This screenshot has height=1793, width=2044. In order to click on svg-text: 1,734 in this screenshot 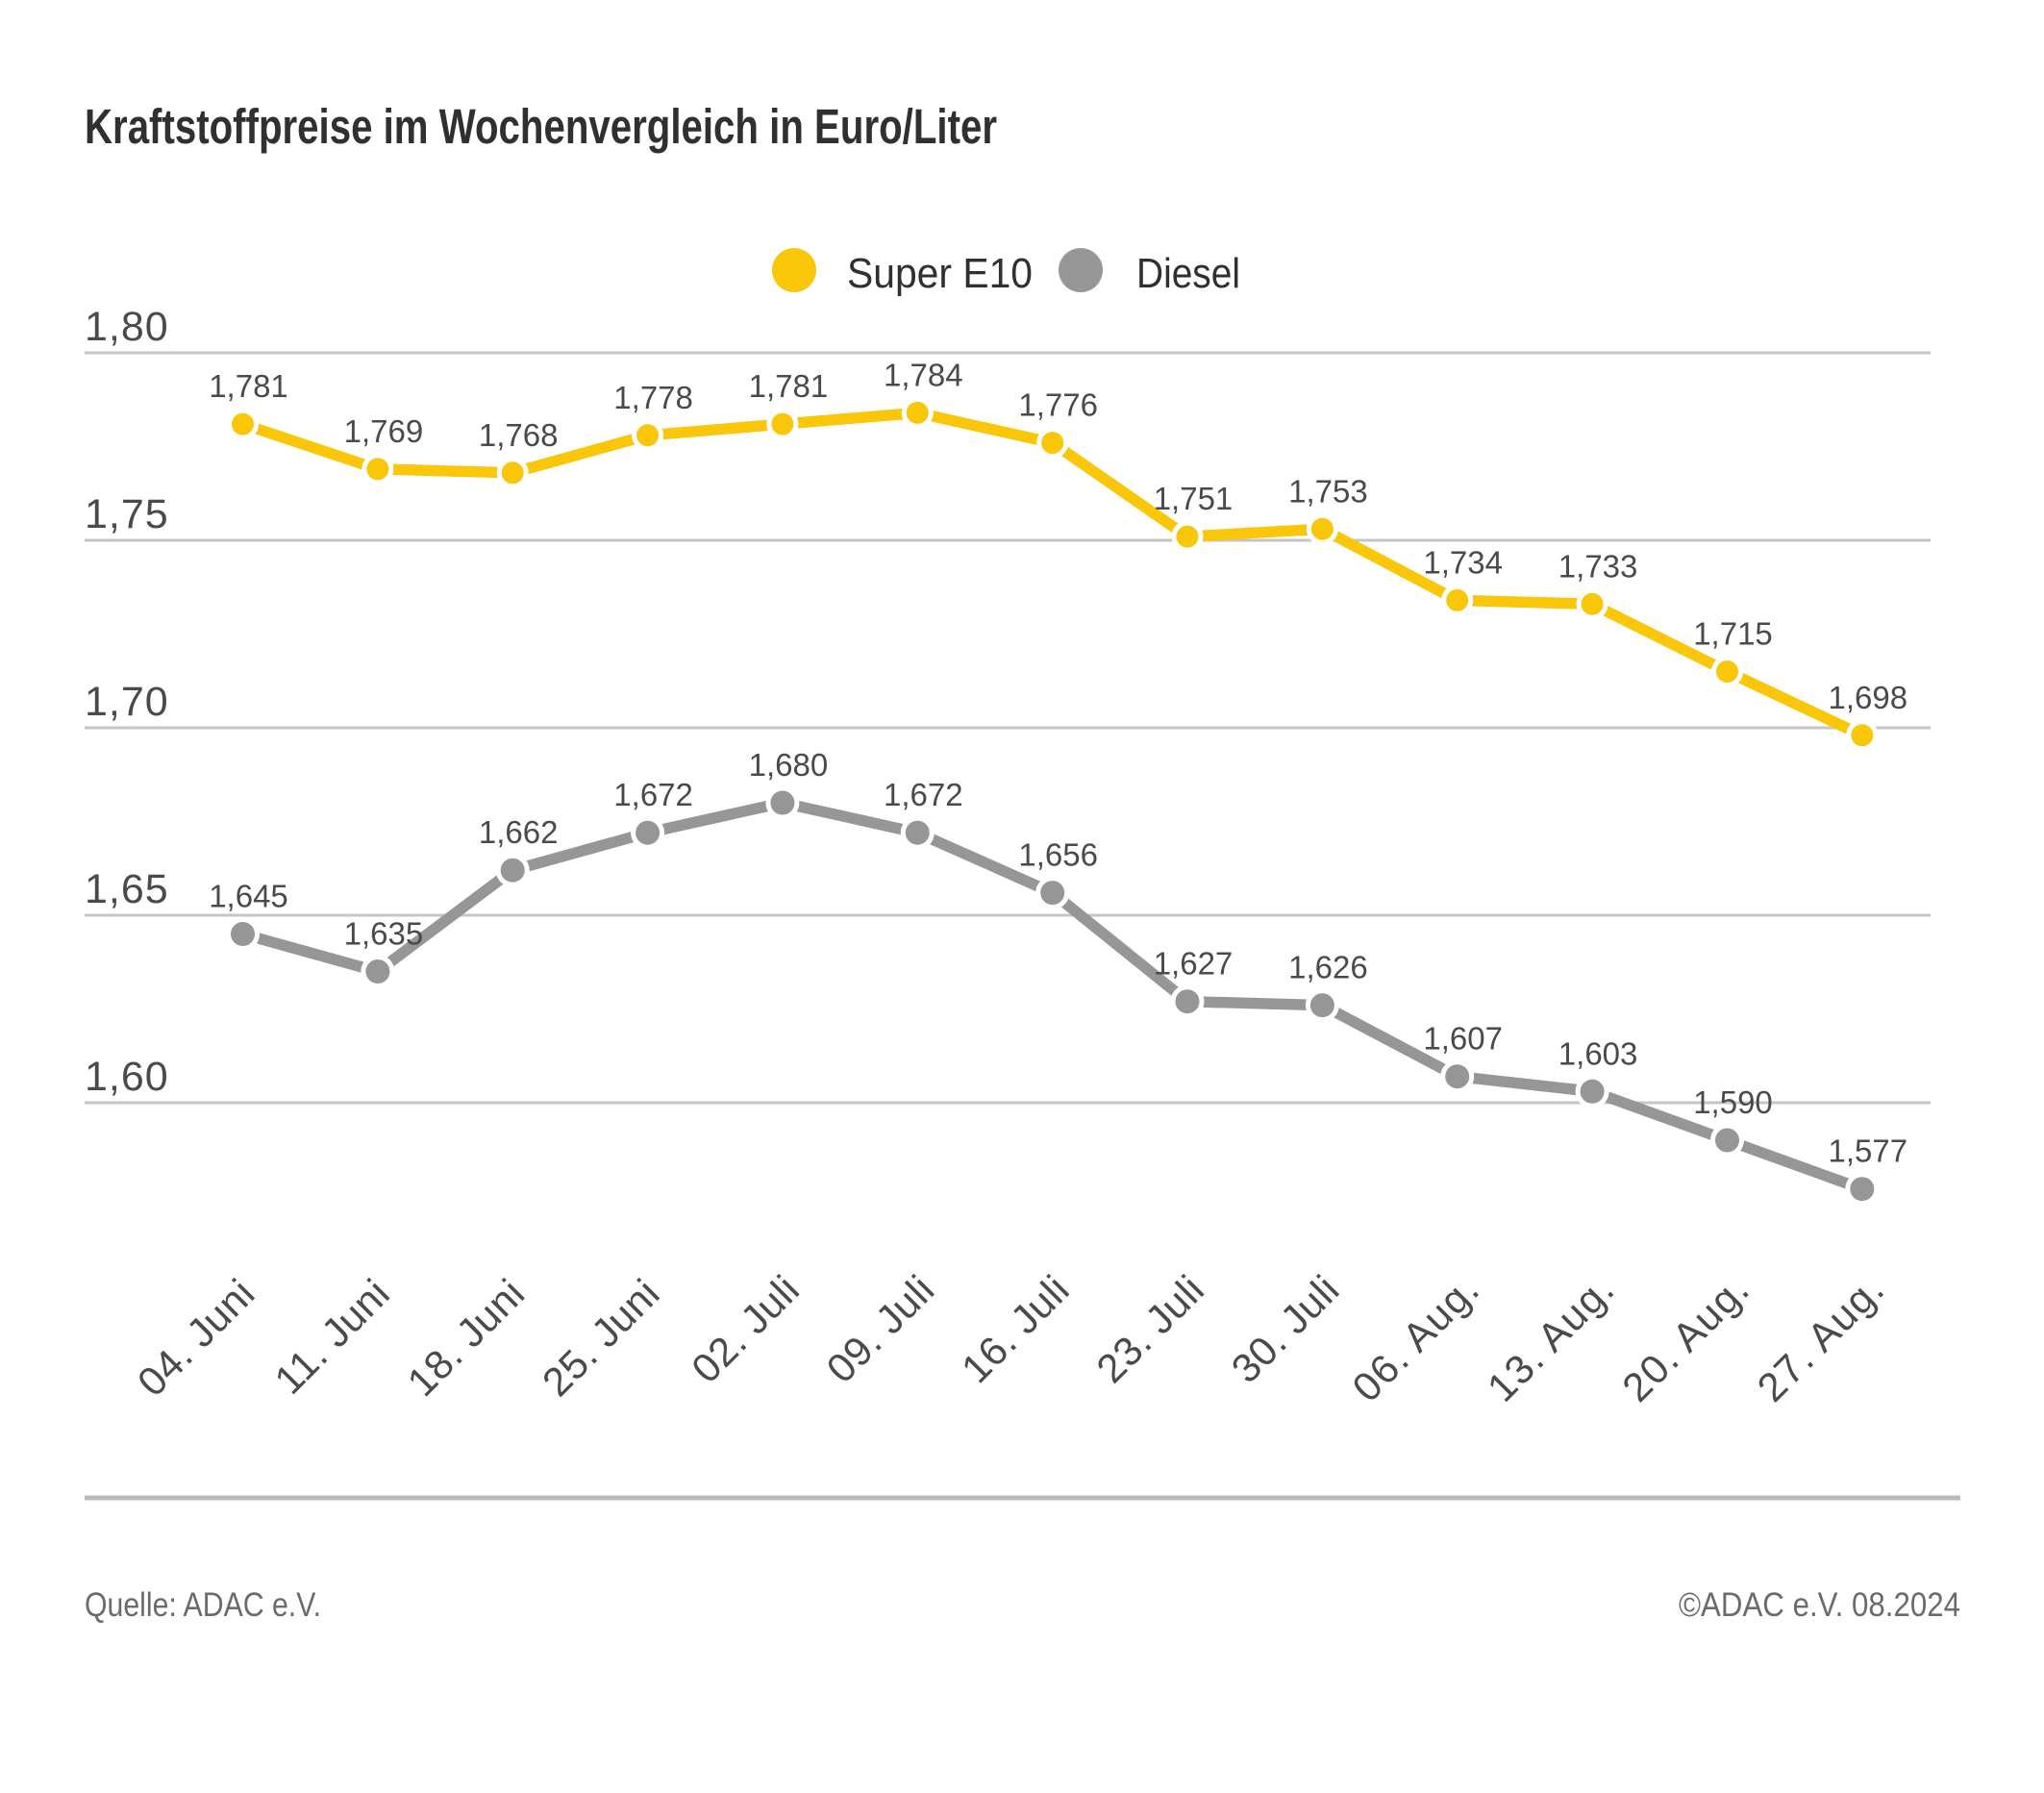, I will do `click(1463, 562)`.